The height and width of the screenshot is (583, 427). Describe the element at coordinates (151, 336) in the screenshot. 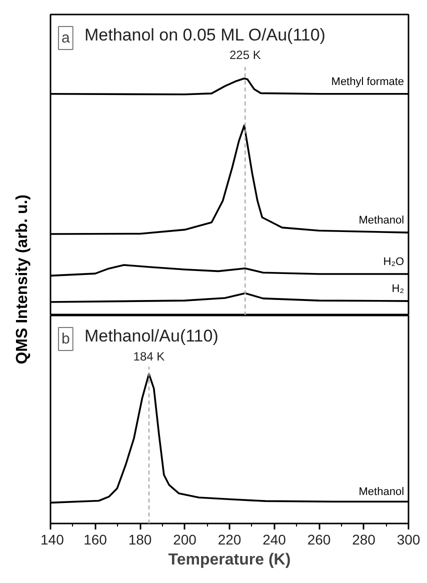

I see `chart-title: Methanol/Au(110)` at that location.